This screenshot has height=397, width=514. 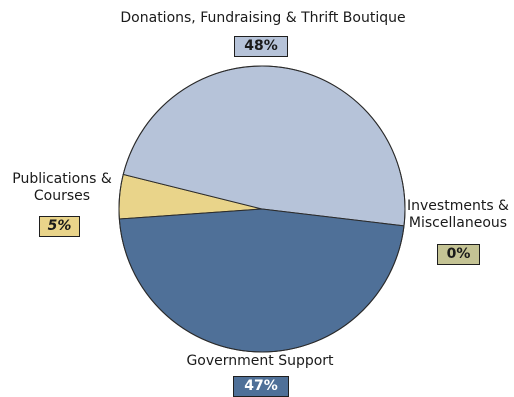 What do you see at coordinates (458, 254) in the screenshot?
I see `percent-badge-investments-miscellaneous: 0%` at bounding box center [458, 254].